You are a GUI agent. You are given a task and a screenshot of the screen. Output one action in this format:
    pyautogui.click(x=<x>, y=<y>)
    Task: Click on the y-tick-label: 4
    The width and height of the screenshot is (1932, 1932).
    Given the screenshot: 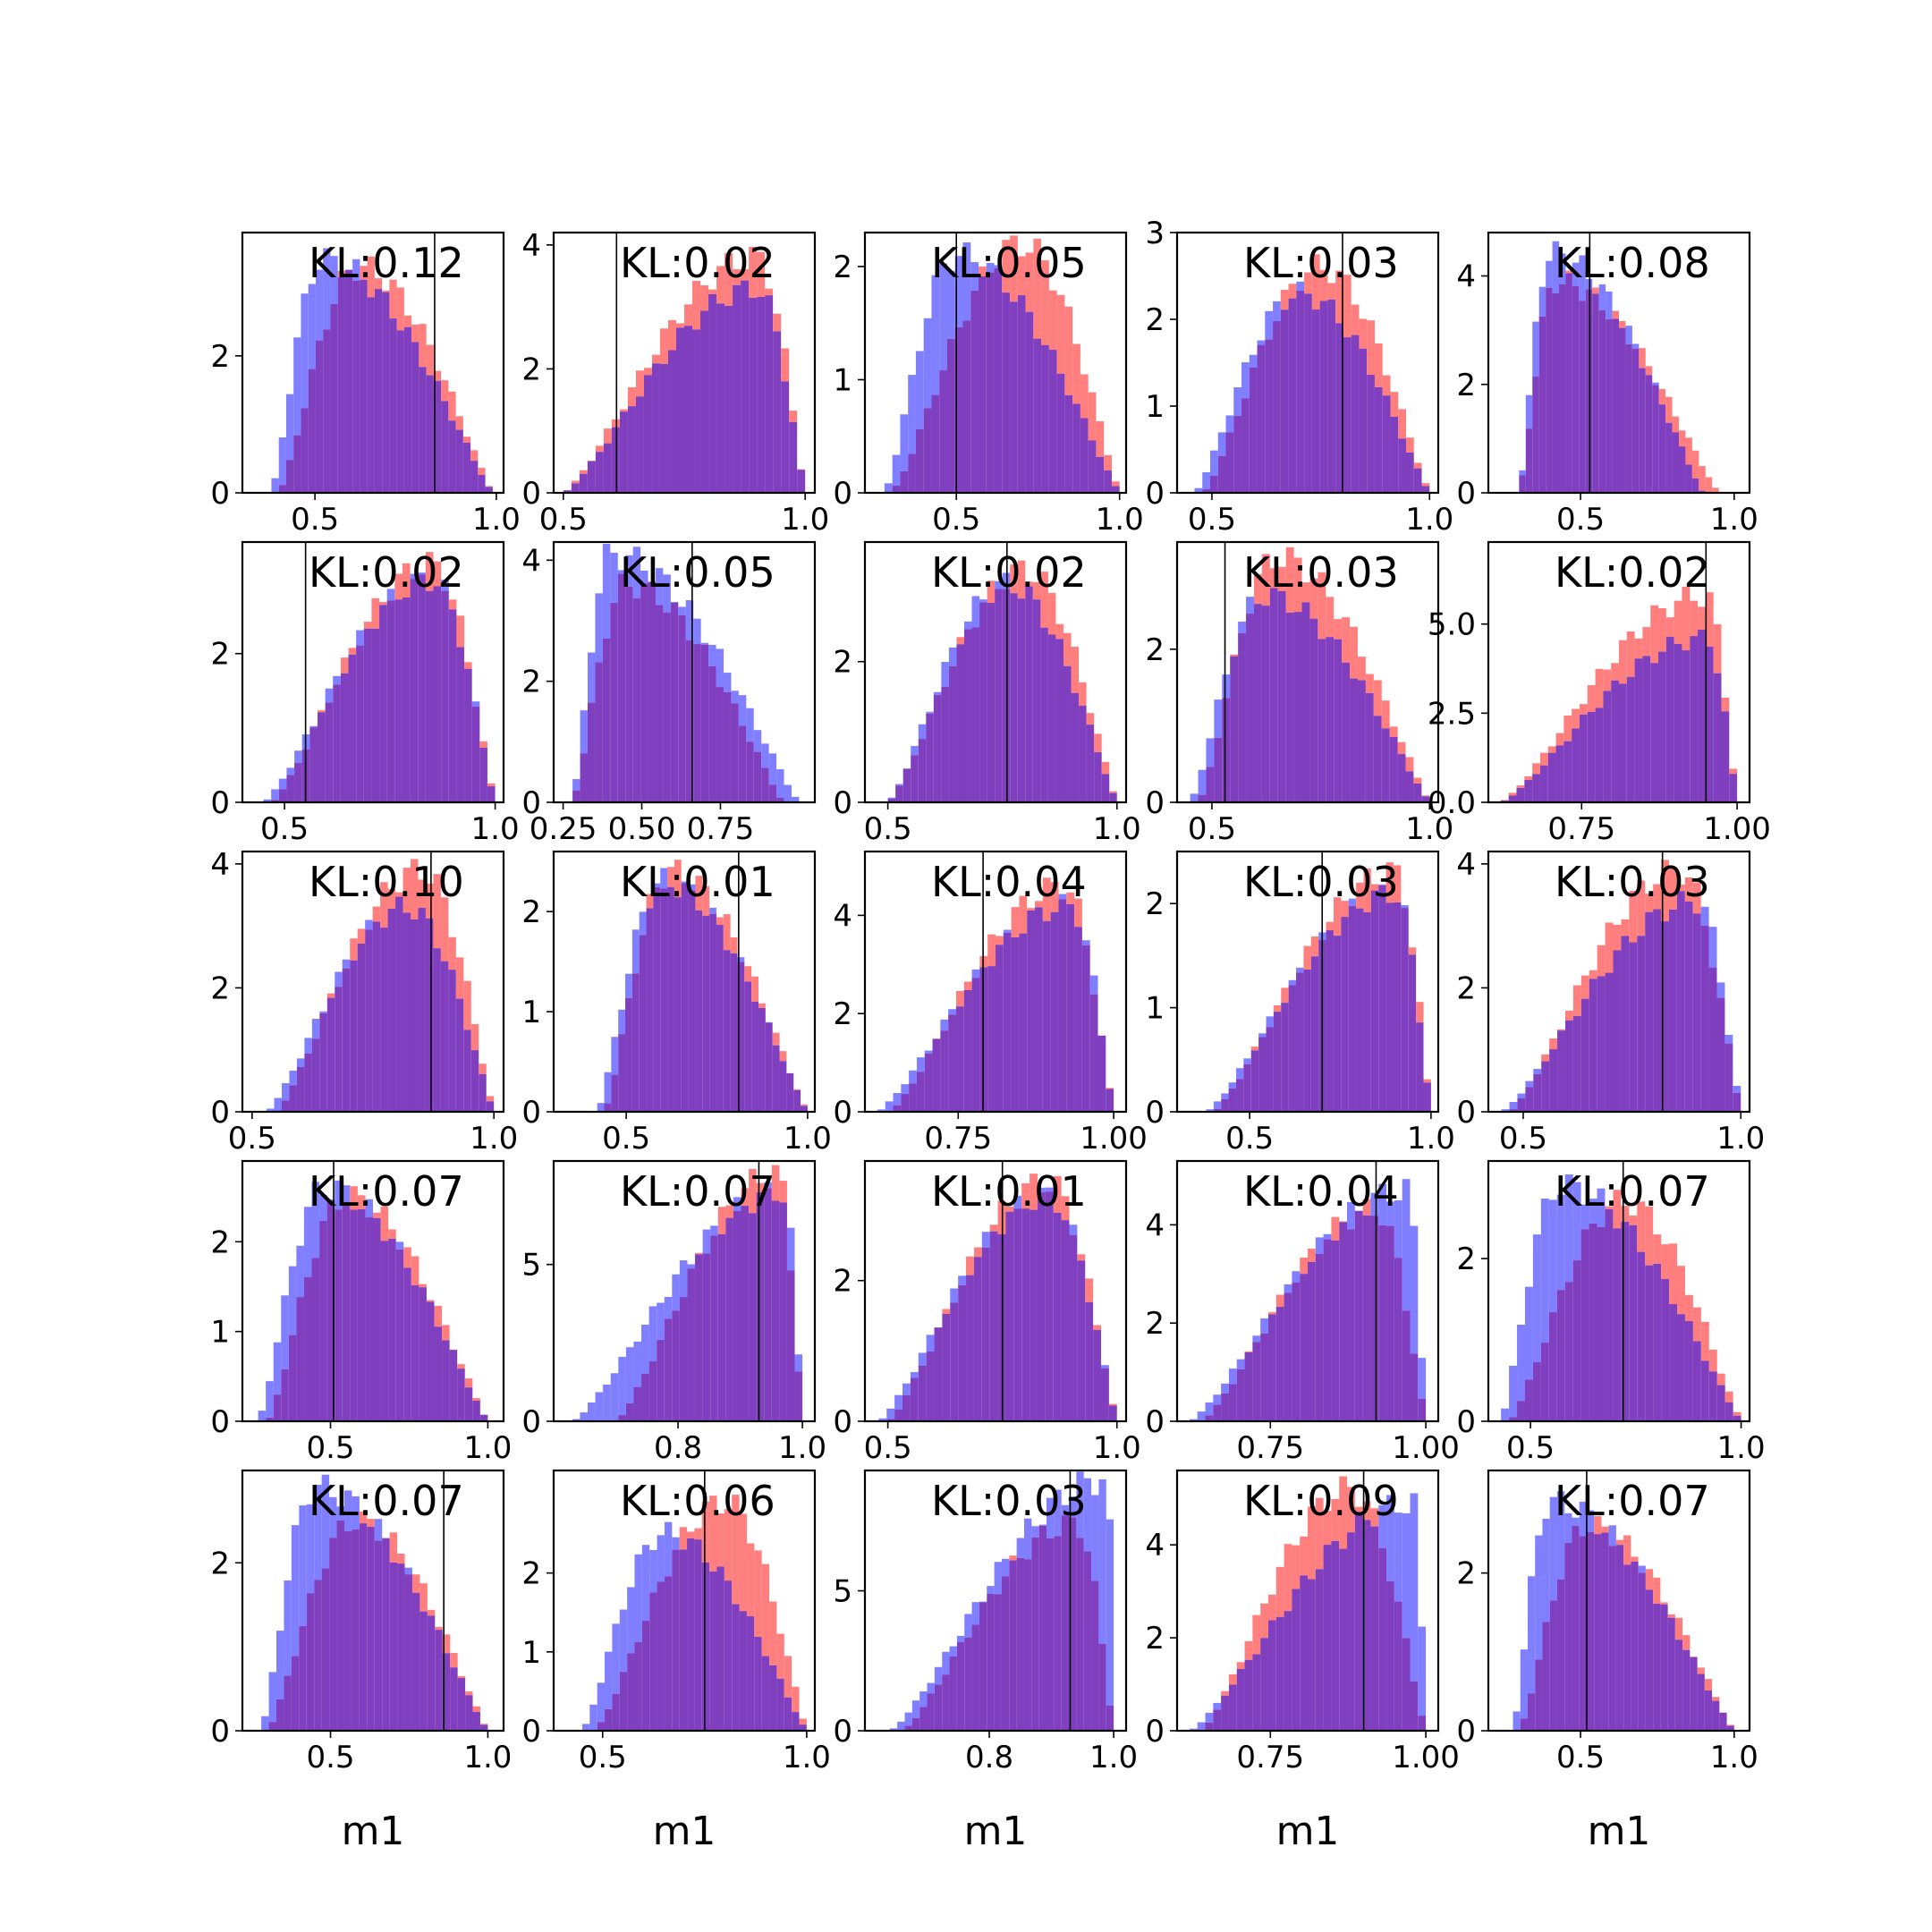 What is the action you would take?
    pyautogui.click(x=531, y=561)
    